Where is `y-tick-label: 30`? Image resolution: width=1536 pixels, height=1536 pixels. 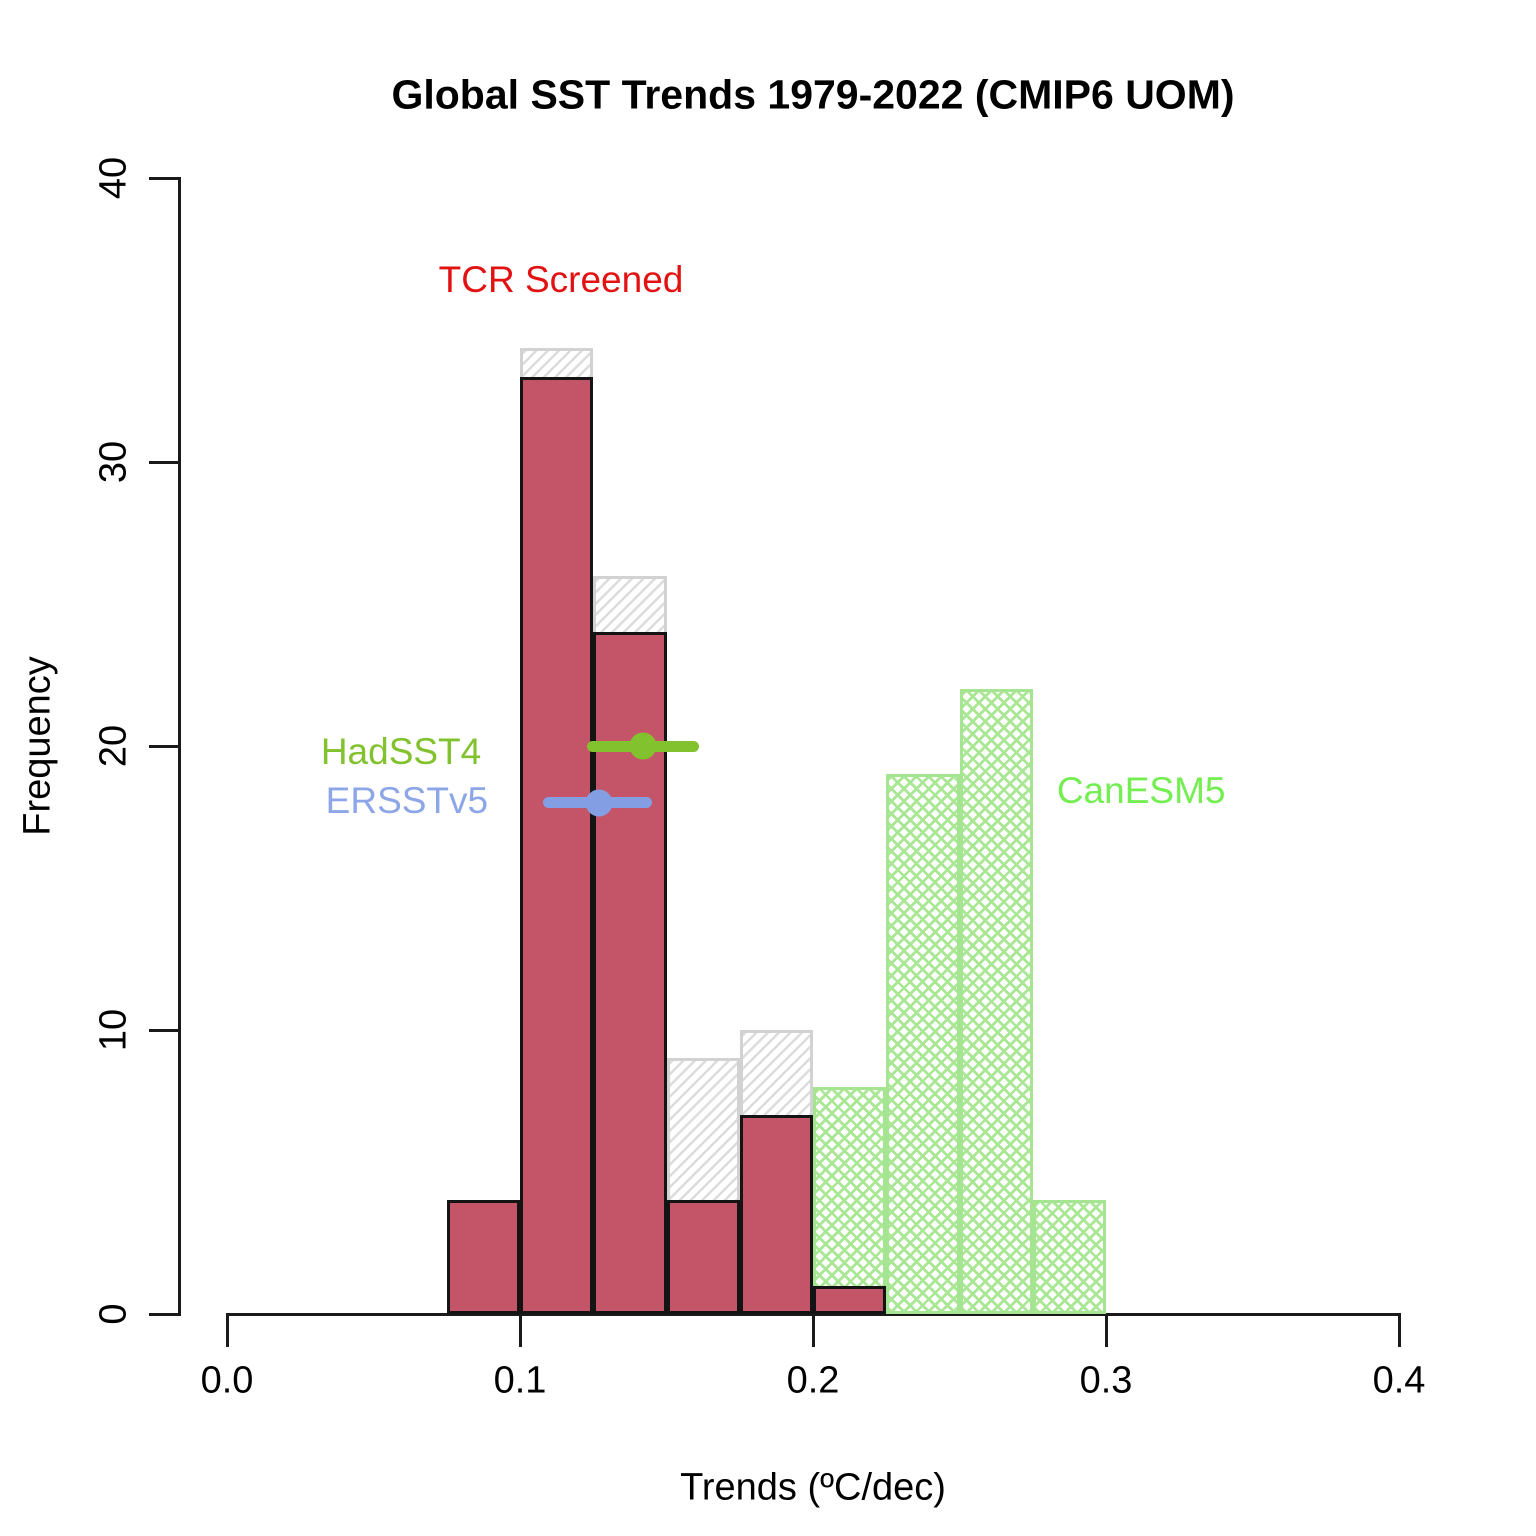 y-tick-label: 30 is located at coordinates (113, 462).